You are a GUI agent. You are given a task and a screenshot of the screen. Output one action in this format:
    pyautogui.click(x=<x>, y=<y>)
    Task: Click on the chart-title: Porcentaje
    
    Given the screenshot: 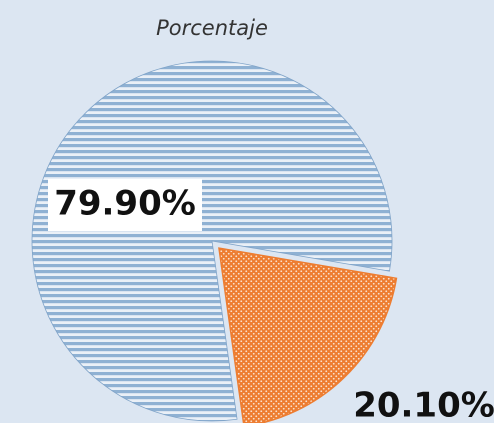 What is the action you would take?
    pyautogui.click(x=212, y=28)
    